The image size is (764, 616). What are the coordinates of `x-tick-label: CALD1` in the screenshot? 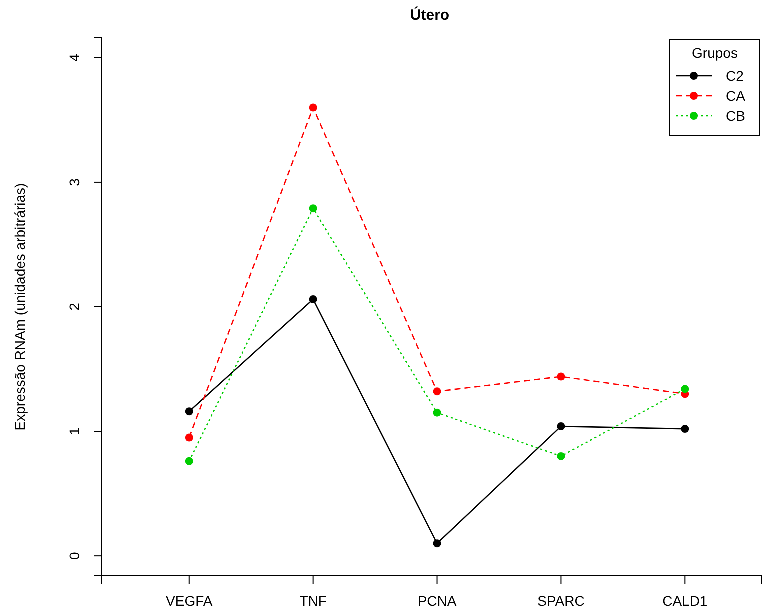 It's located at (685, 600).